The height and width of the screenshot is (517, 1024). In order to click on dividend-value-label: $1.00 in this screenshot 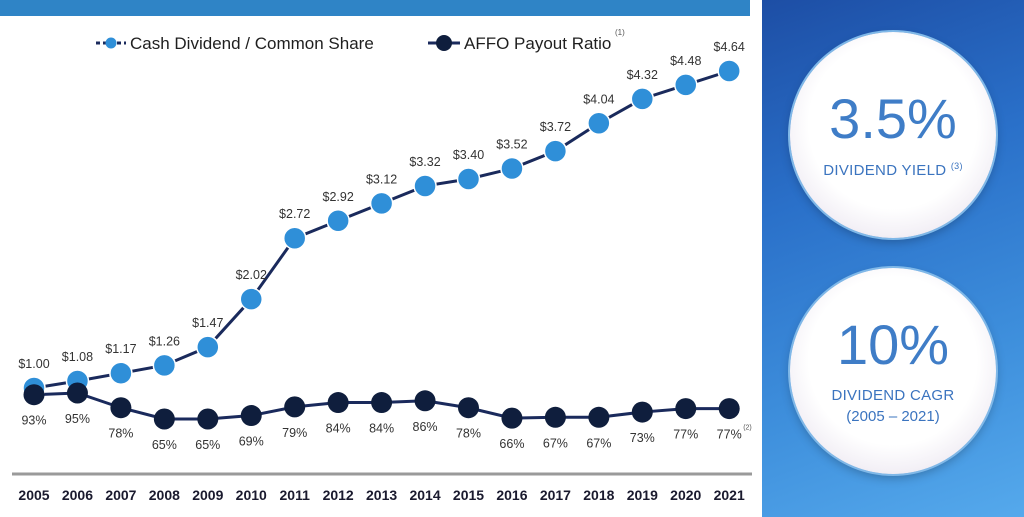, I will do `click(33, 364)`.